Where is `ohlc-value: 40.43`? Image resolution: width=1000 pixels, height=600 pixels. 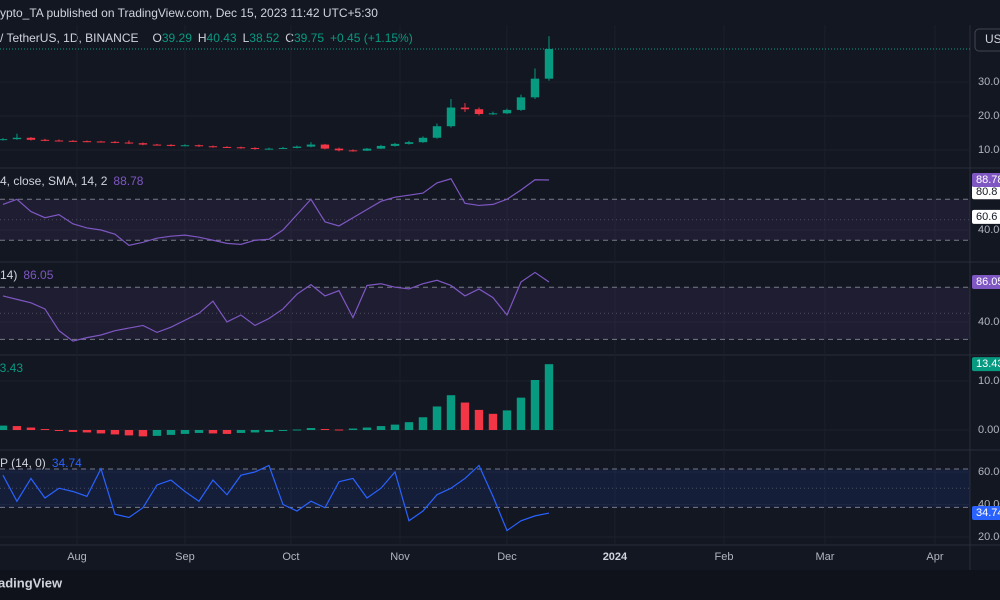
ohlc-value: 40.43 is located at coordinates (222, 38).